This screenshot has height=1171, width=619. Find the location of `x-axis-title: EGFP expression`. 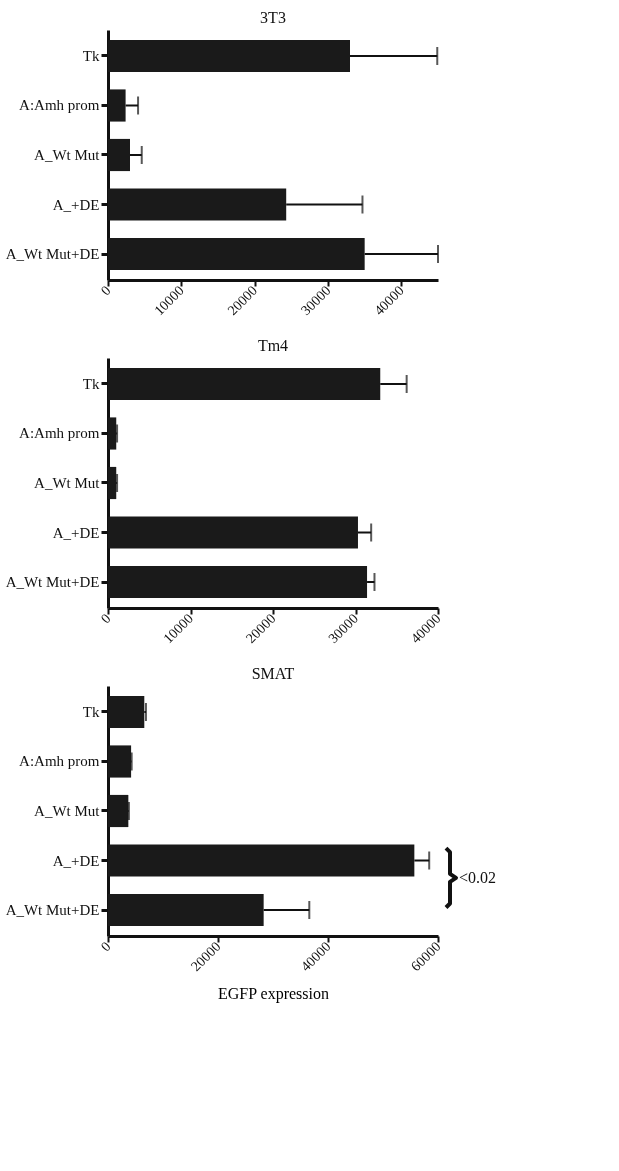

x-axis-title: EGFP expression is located at coordinates (273, 994).